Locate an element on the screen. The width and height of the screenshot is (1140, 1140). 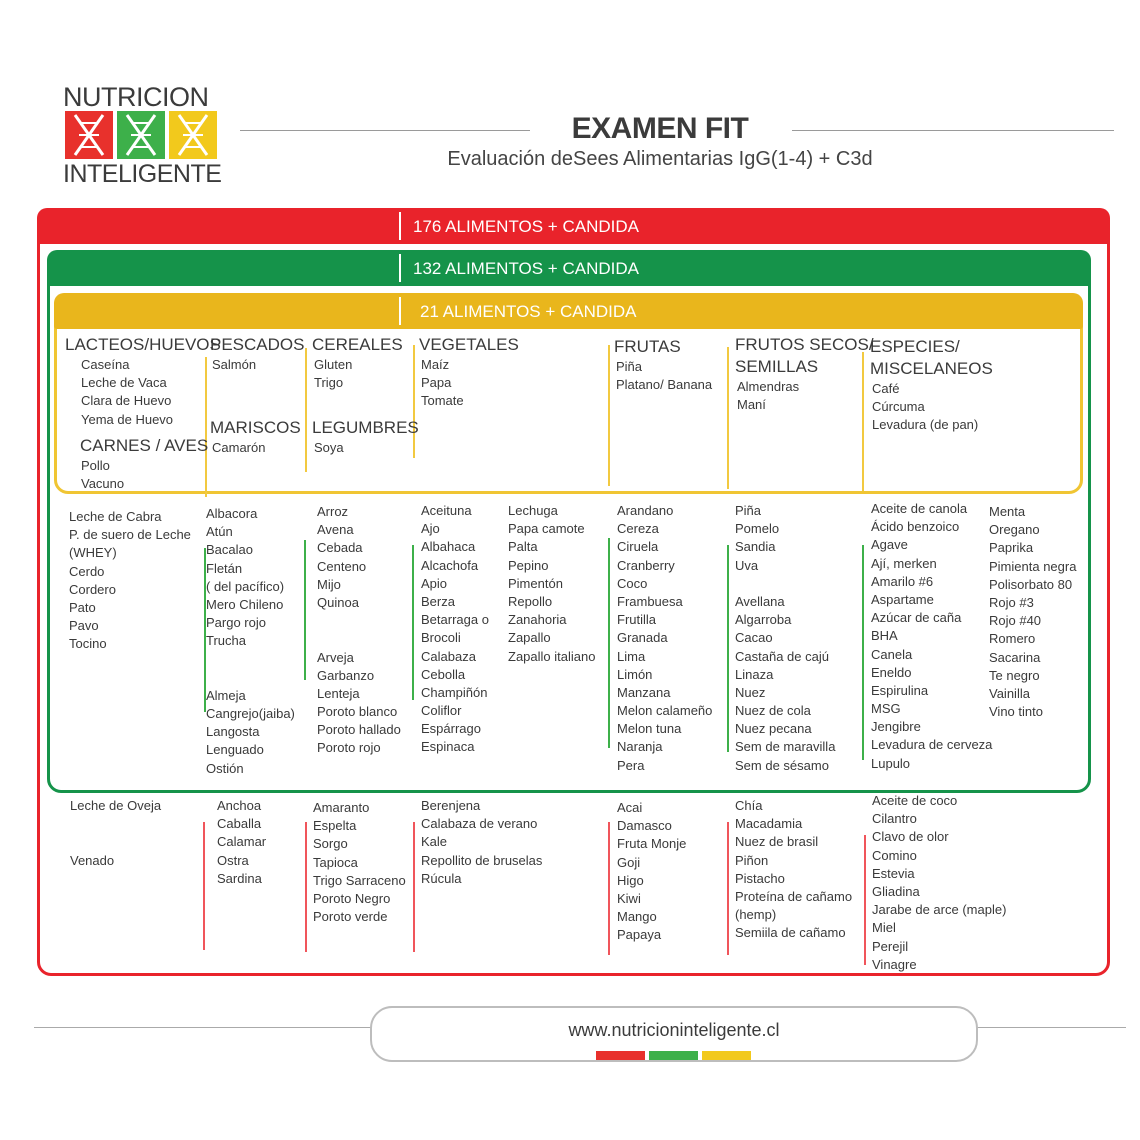
food-item: Semiila de cañamo is located at coordinates (790, 933).